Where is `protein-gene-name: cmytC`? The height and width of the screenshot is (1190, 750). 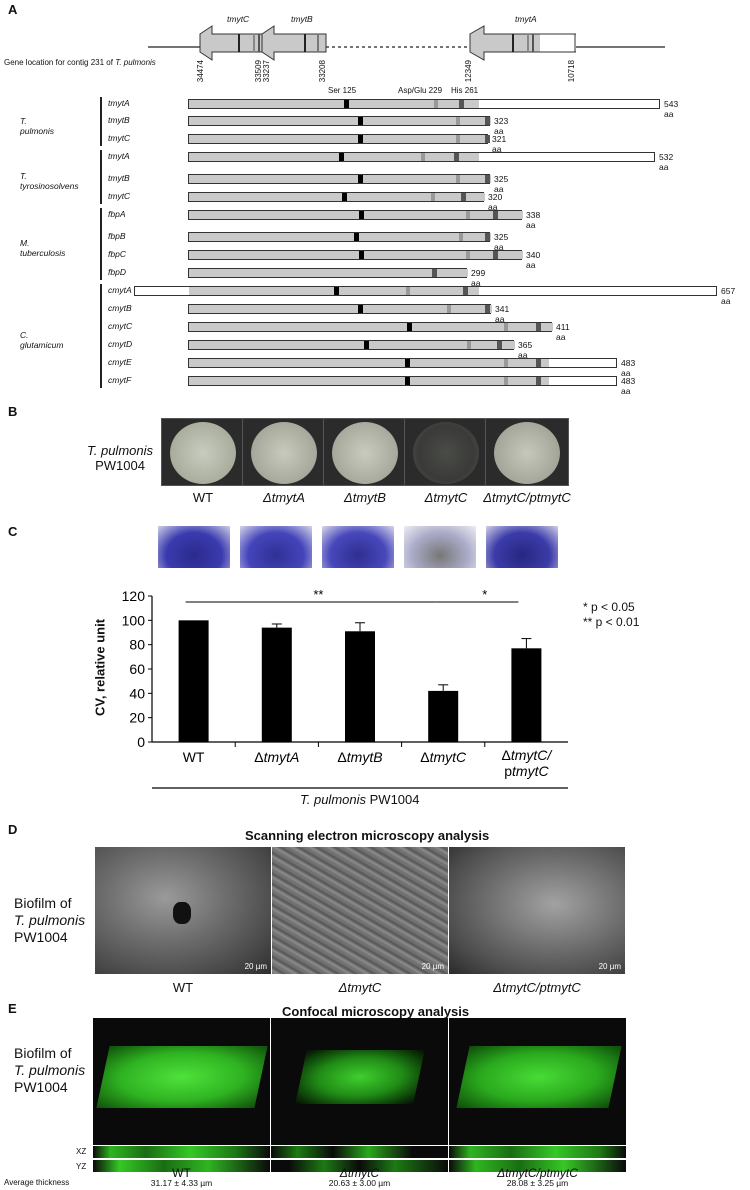 protein-gene-name: cmytC is located at coordinates (120, 326).